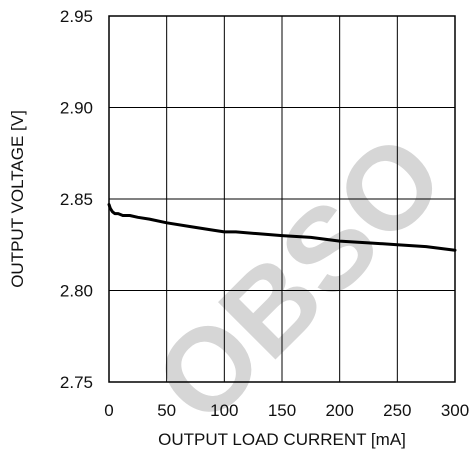  What do you see at coordinates (76, 108) in the screenshot?
I see `y-tick-label: 2.90` at bounding box center [76, 108].